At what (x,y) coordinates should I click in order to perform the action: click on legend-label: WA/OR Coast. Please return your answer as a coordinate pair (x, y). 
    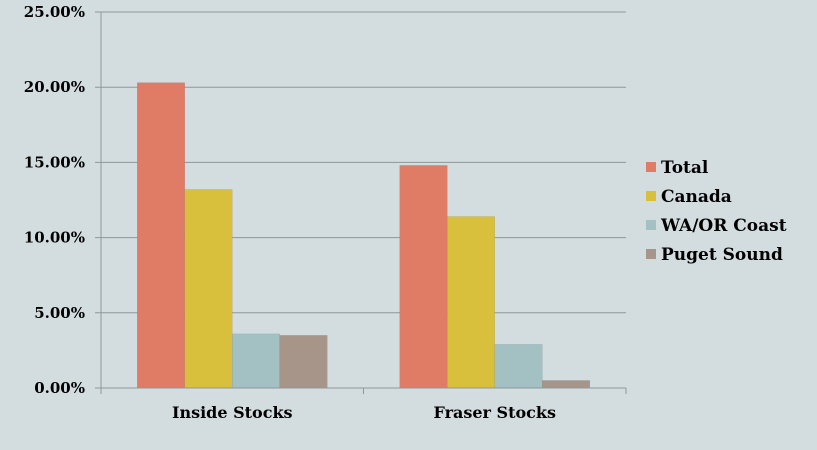
    Looking at the image, I should click on (723, 226).